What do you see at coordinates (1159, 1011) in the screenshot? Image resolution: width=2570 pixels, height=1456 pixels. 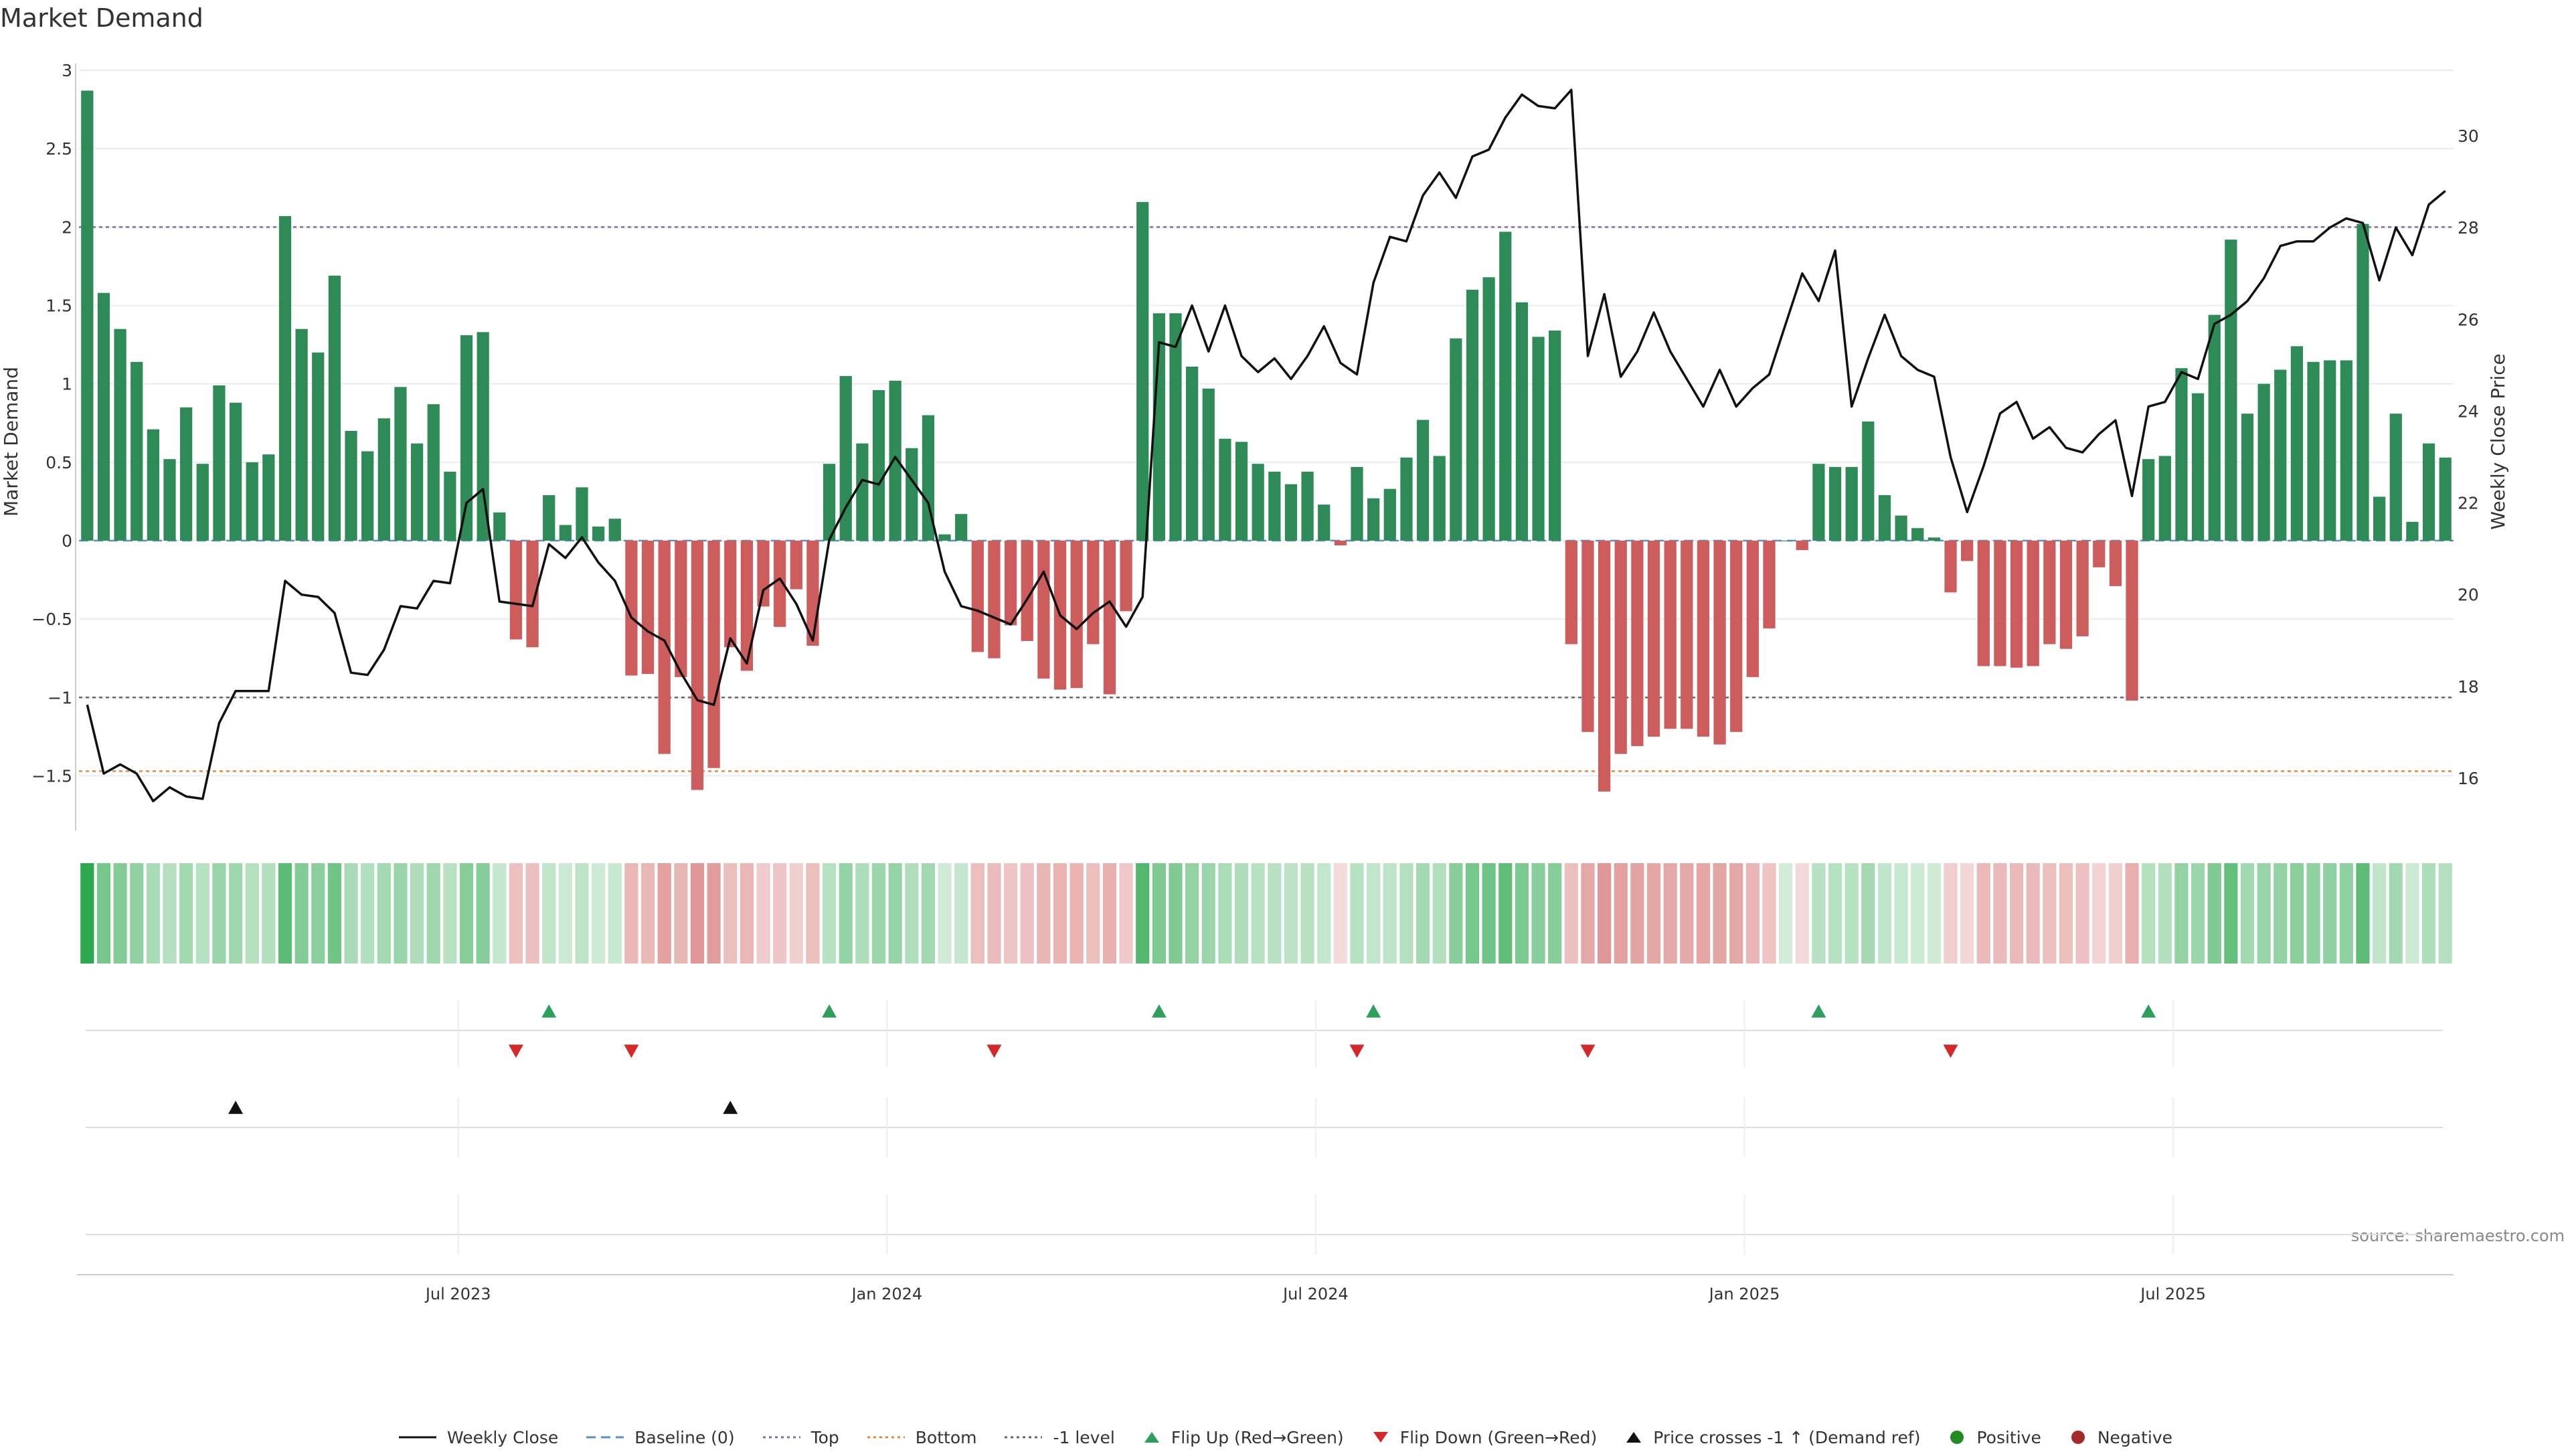 I see `flip-up-marker` at bounding box center [1159, 1011].